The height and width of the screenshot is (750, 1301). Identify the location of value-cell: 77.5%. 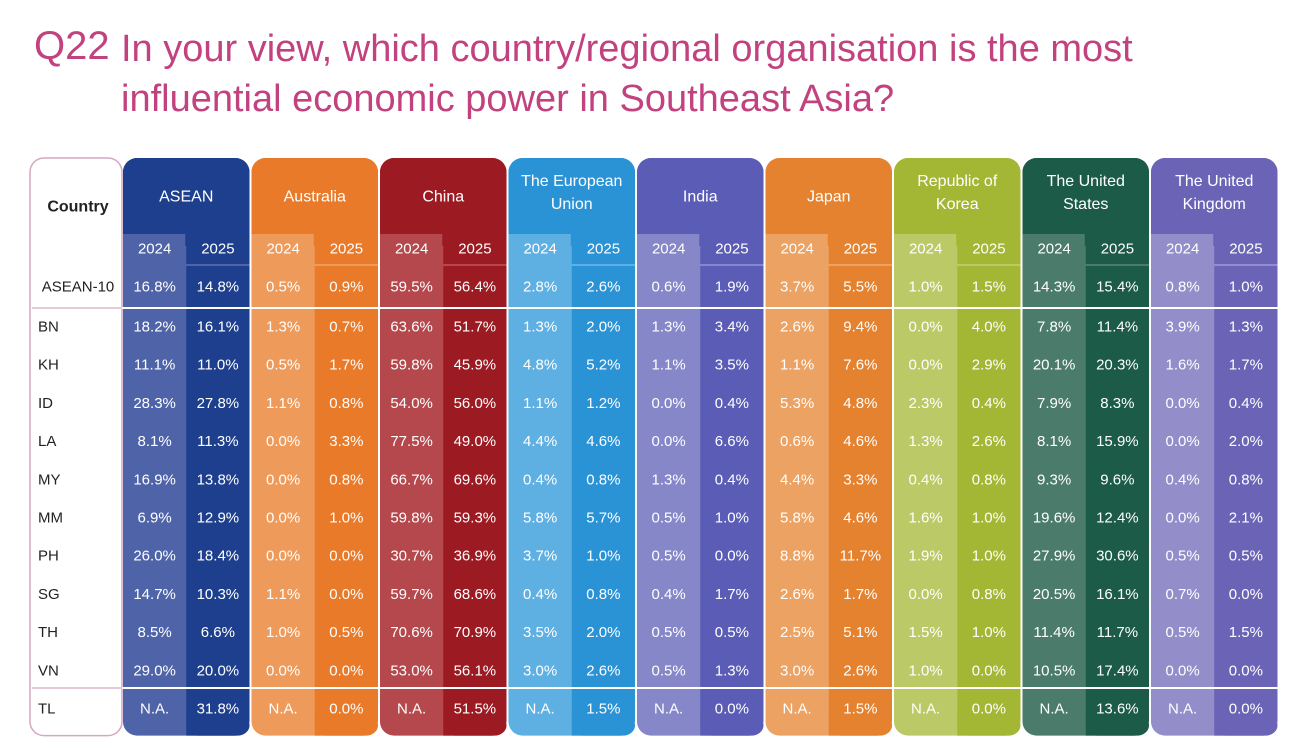
(411, 441).